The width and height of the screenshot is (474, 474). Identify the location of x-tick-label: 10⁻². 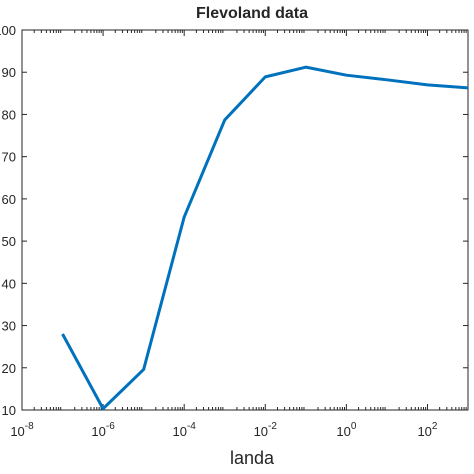
(266, 430).